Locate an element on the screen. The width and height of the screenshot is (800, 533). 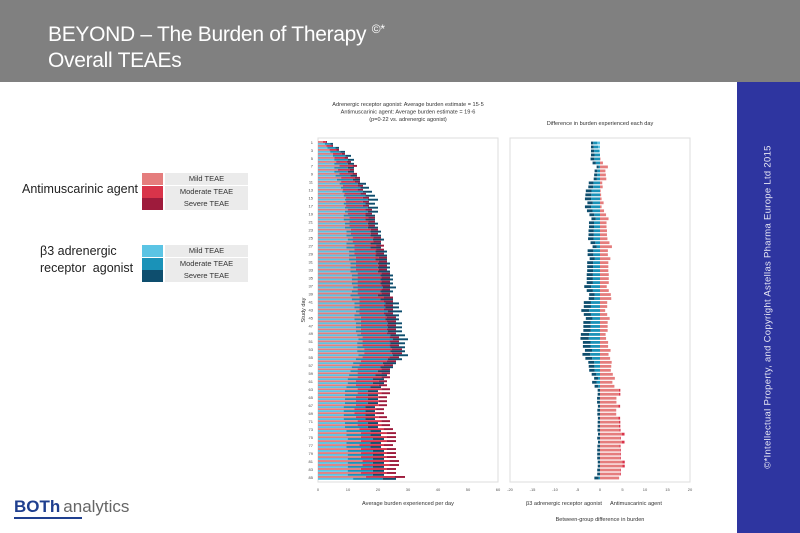
x-tick-label: 50 is located at coordinates (468, 489).